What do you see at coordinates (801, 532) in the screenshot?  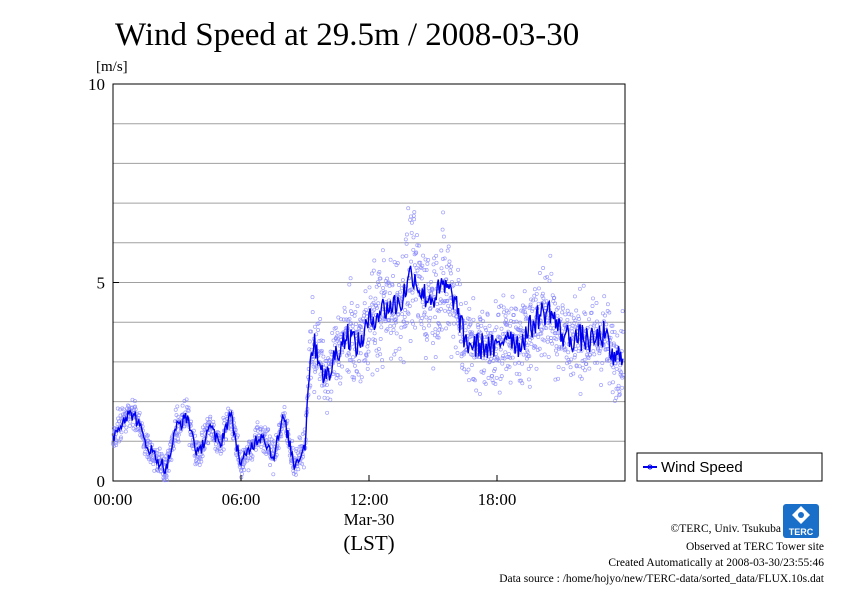 I see `logo-text: TERC` at bounding box center [801, 532].